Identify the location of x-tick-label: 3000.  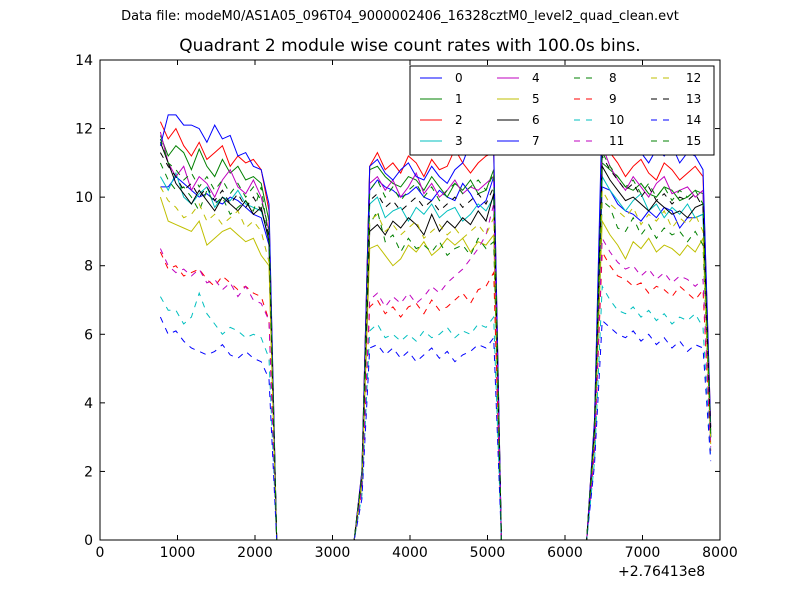
(333, 553).